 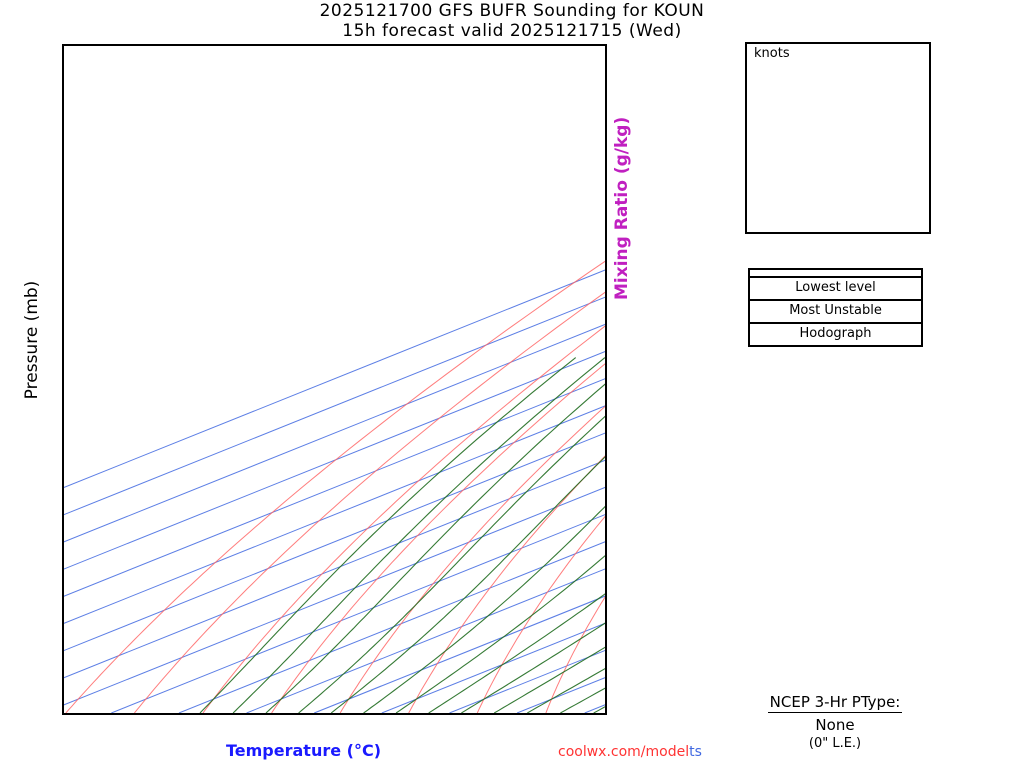 I want to click on ptype-title: NCEP 3-Hr PType:, so click(x=835, y=703).